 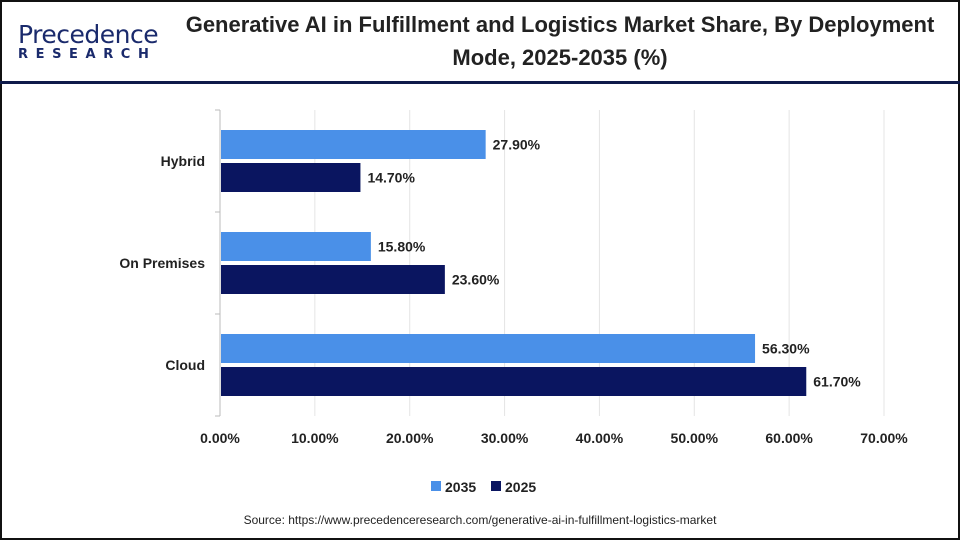 I want to click on x-tick-label: 0.00%, so click(x=220, y=438).